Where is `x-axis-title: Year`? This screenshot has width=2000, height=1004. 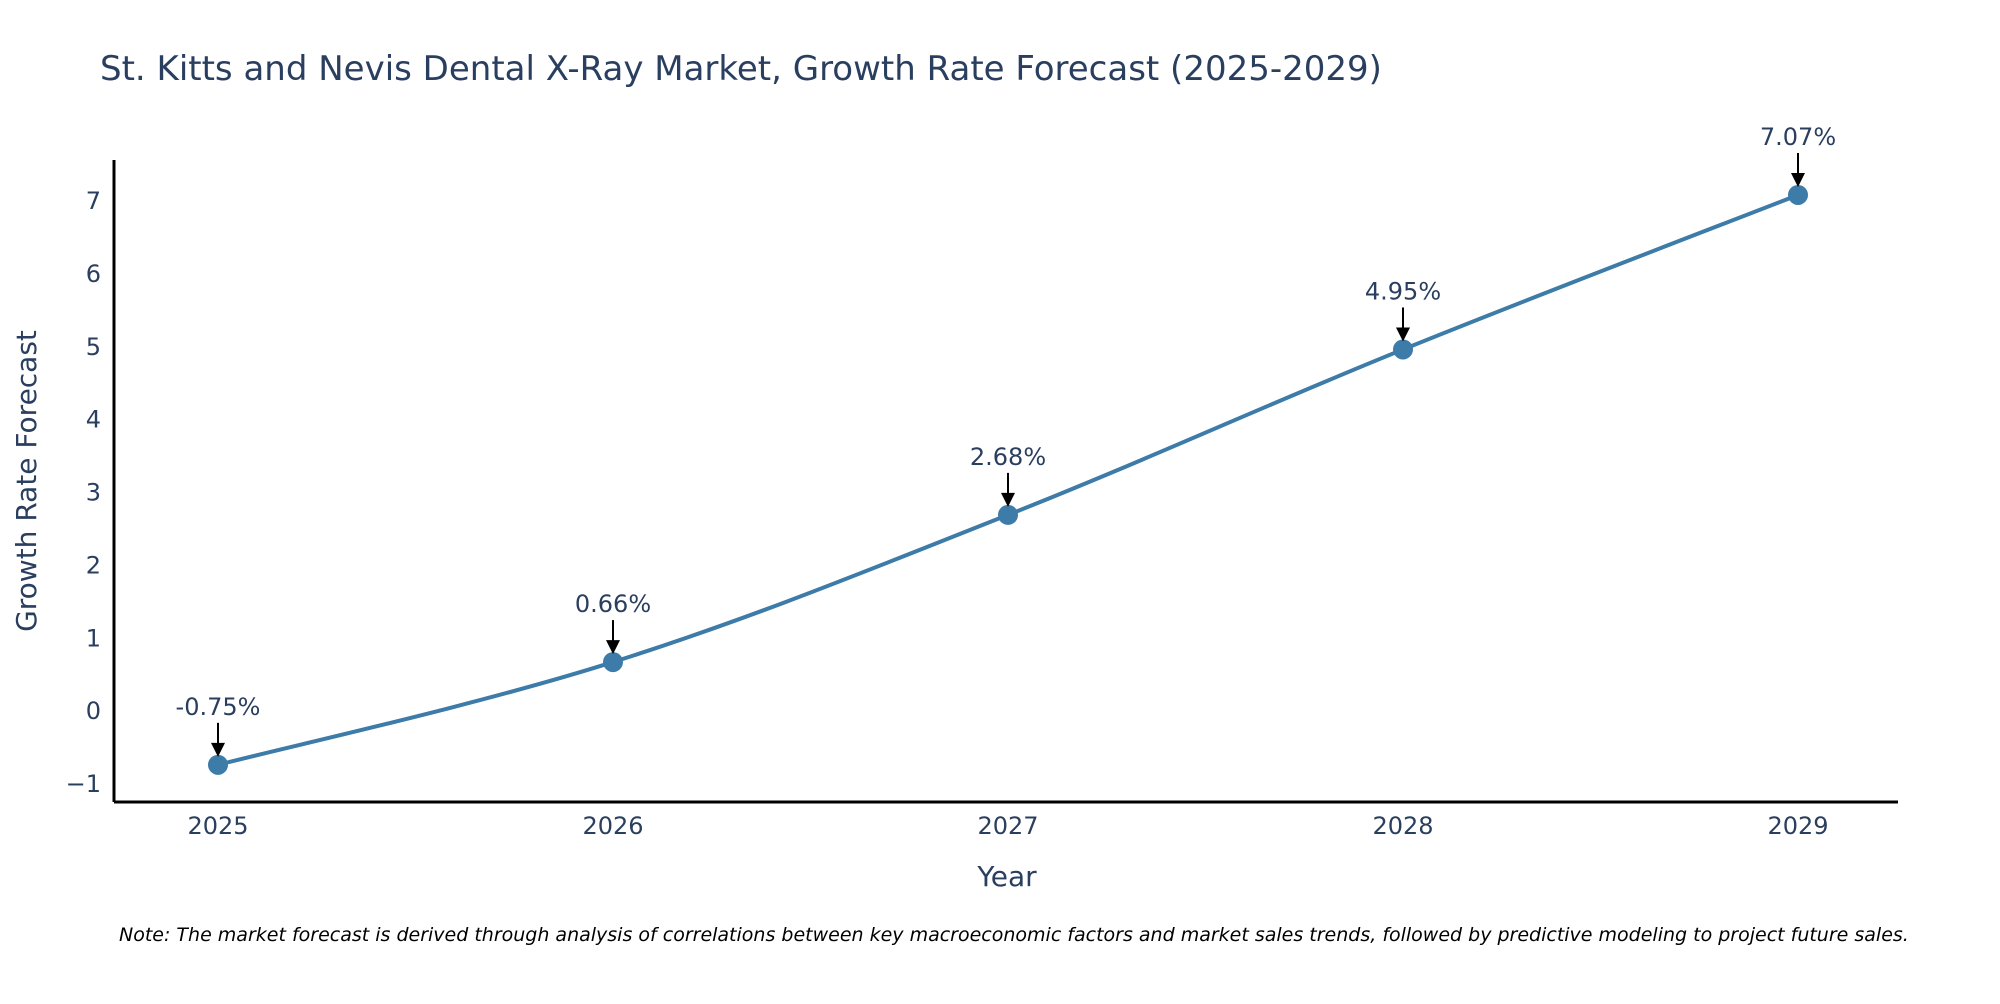 x-axis-title: Year is located at coordinates (1006, 876).